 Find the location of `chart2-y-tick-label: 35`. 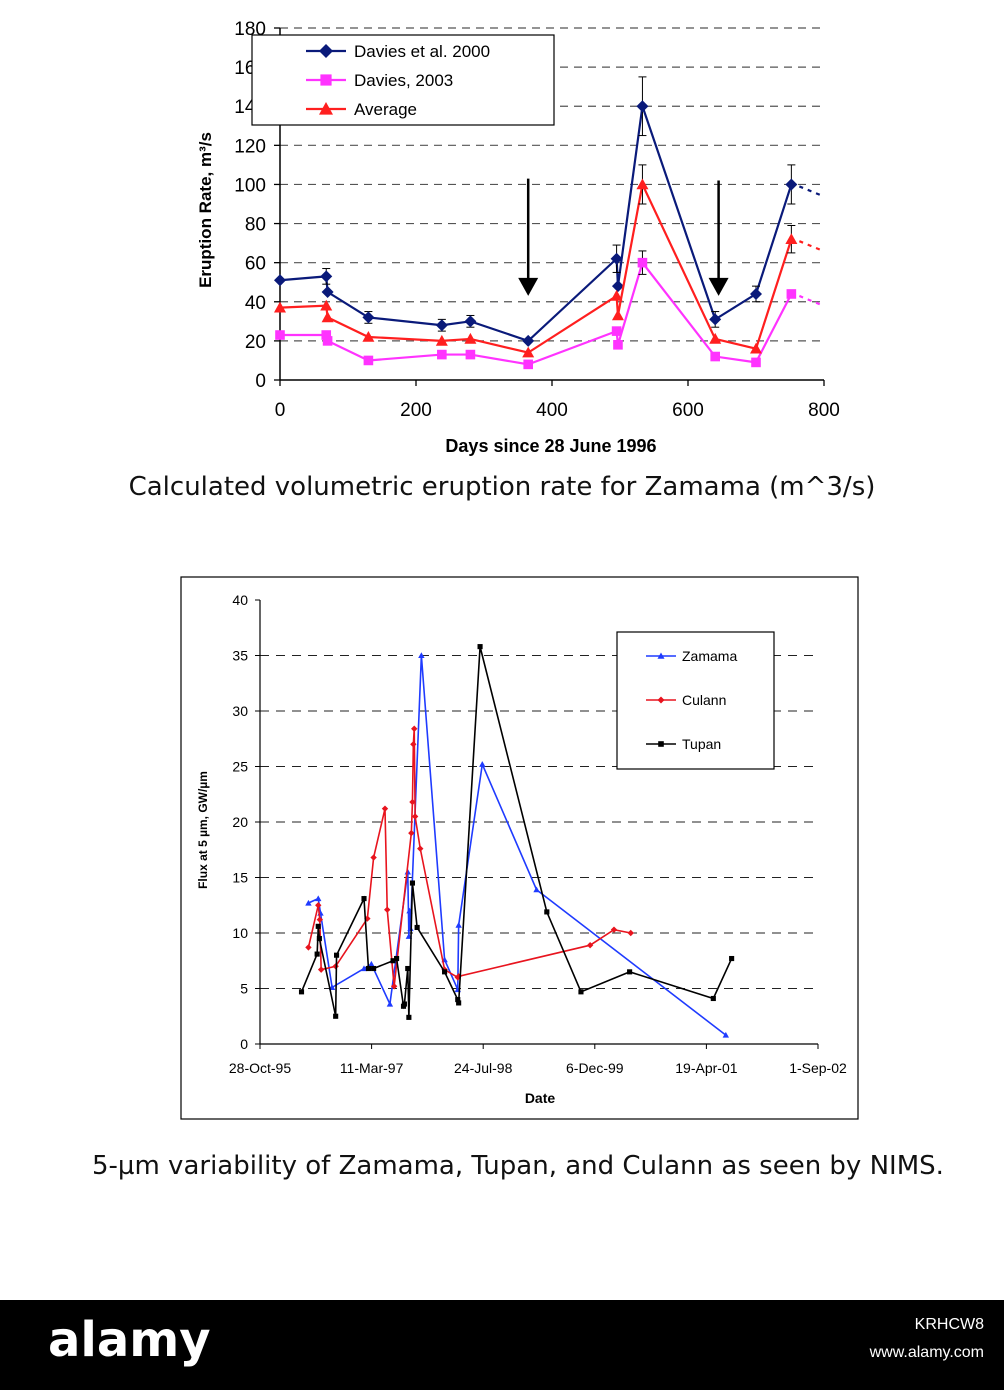

chart2-y-tick-label: 35 is located at coordinates (240, 656).